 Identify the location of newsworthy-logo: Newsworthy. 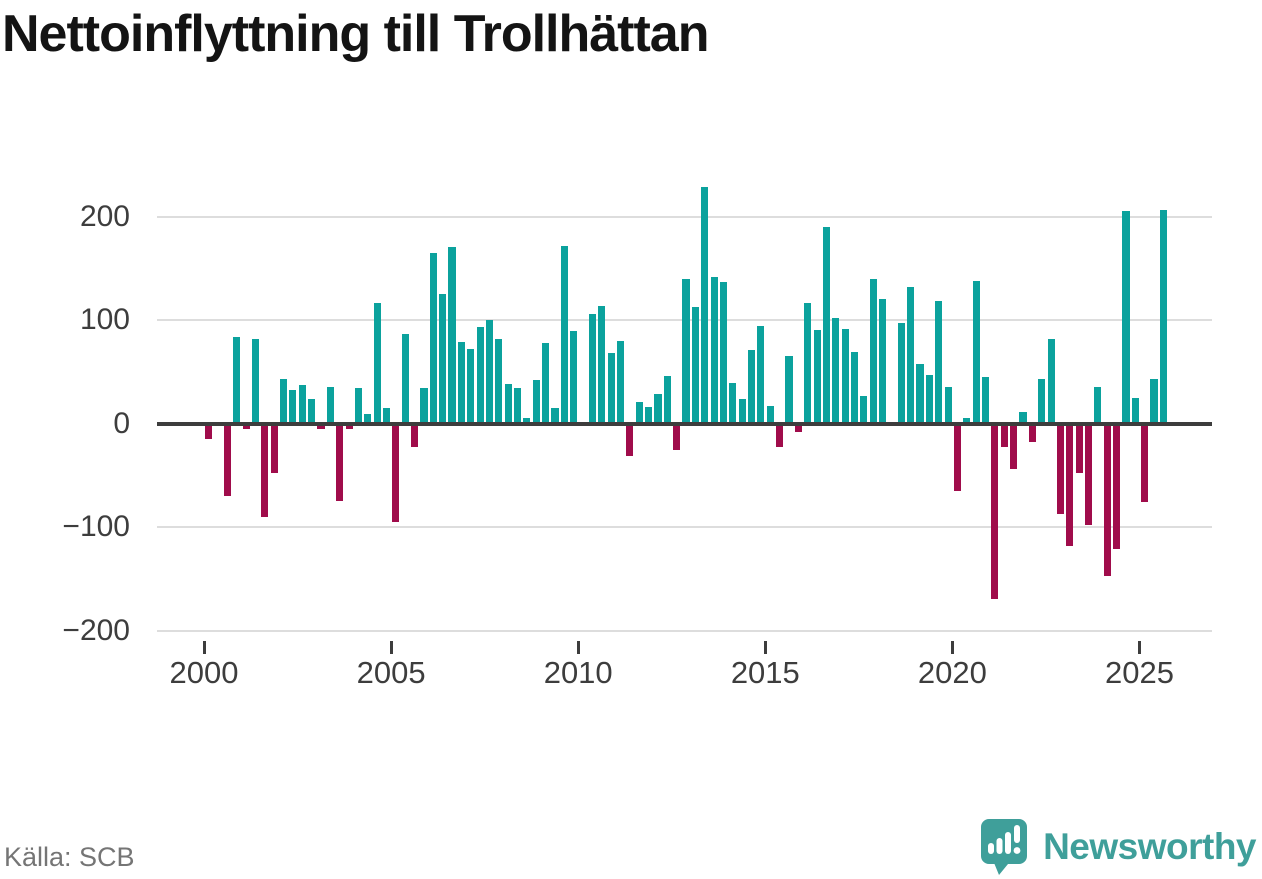
(1117, 847).